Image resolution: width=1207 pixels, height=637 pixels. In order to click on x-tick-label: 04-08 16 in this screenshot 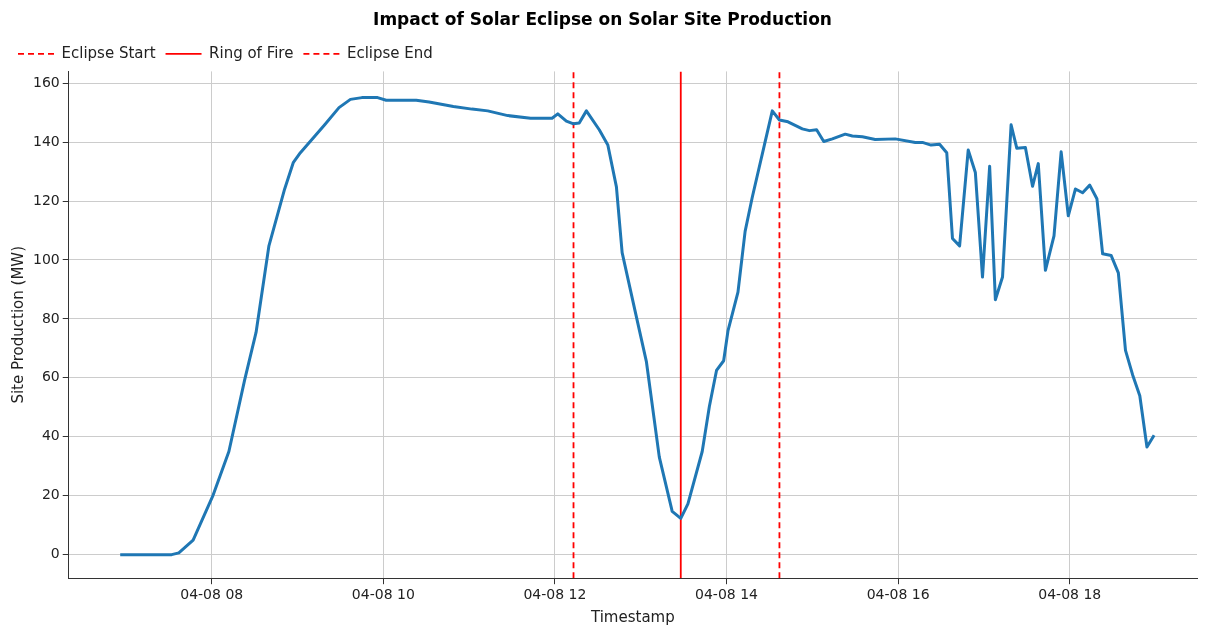, I will do `click(898, 594)`.